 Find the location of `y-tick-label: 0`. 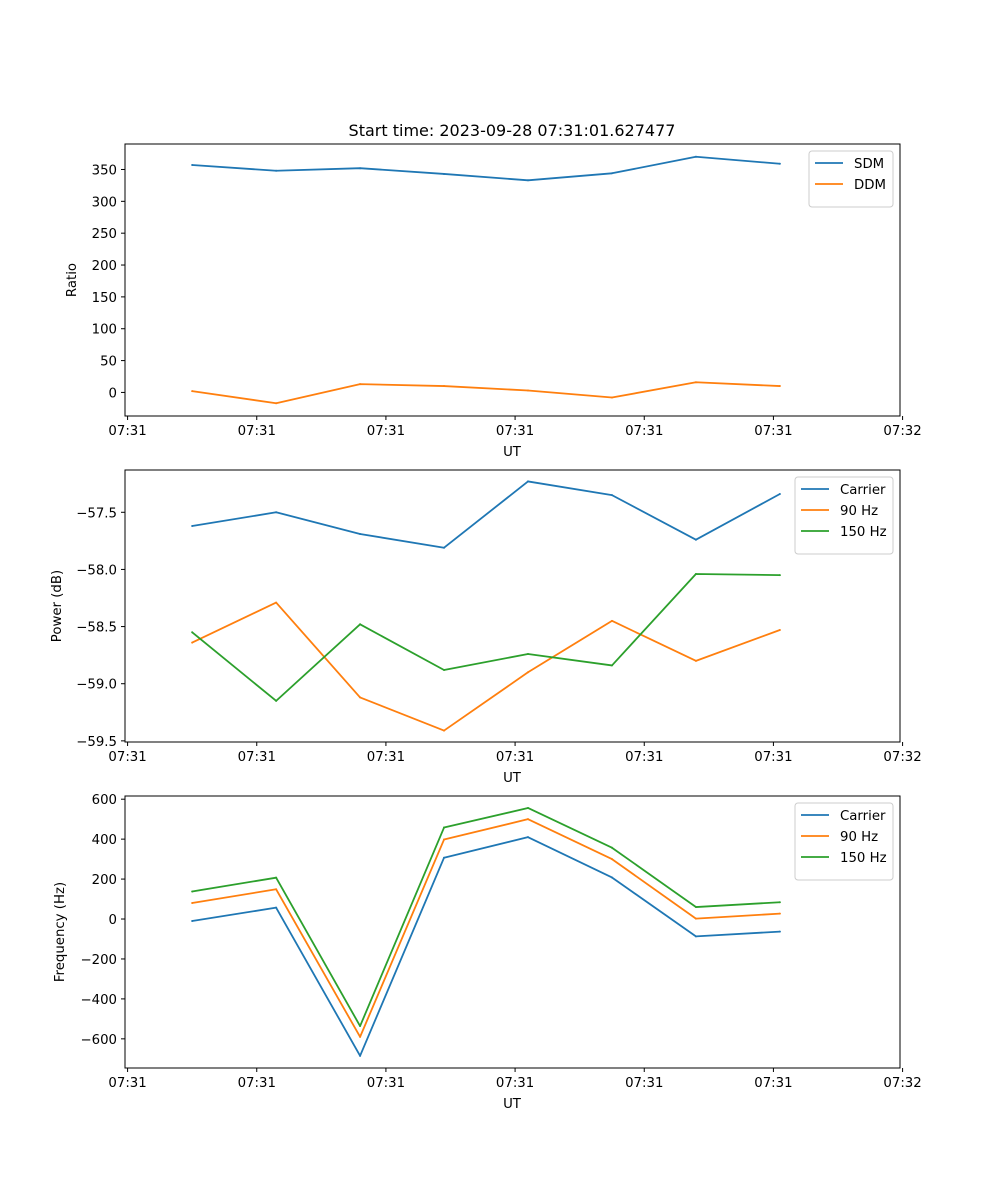

y-tick-label: 0 is located at coordinates (113, 920).